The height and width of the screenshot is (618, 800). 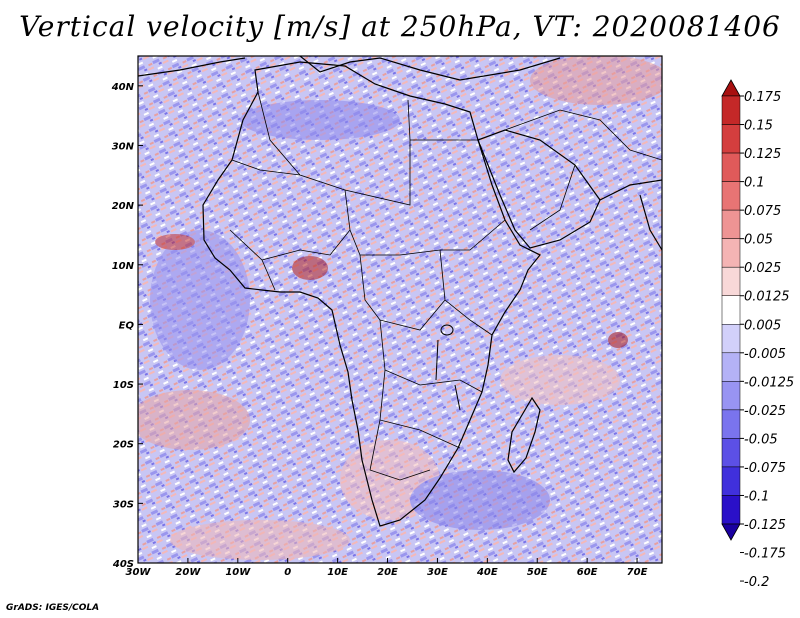 I want to click on lon-tick-label: 0, so click(x=287, y=572).